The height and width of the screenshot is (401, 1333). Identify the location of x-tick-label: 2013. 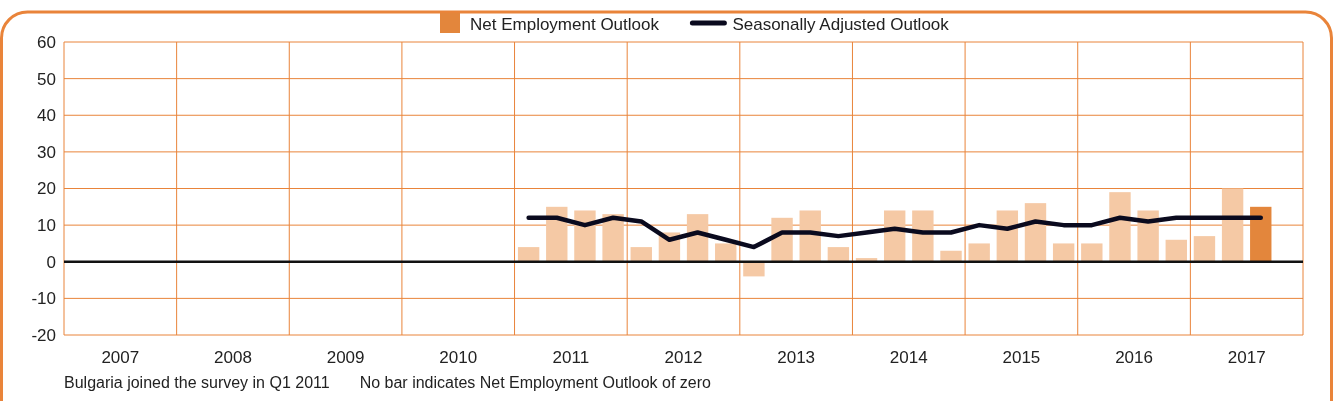
(796, 357).